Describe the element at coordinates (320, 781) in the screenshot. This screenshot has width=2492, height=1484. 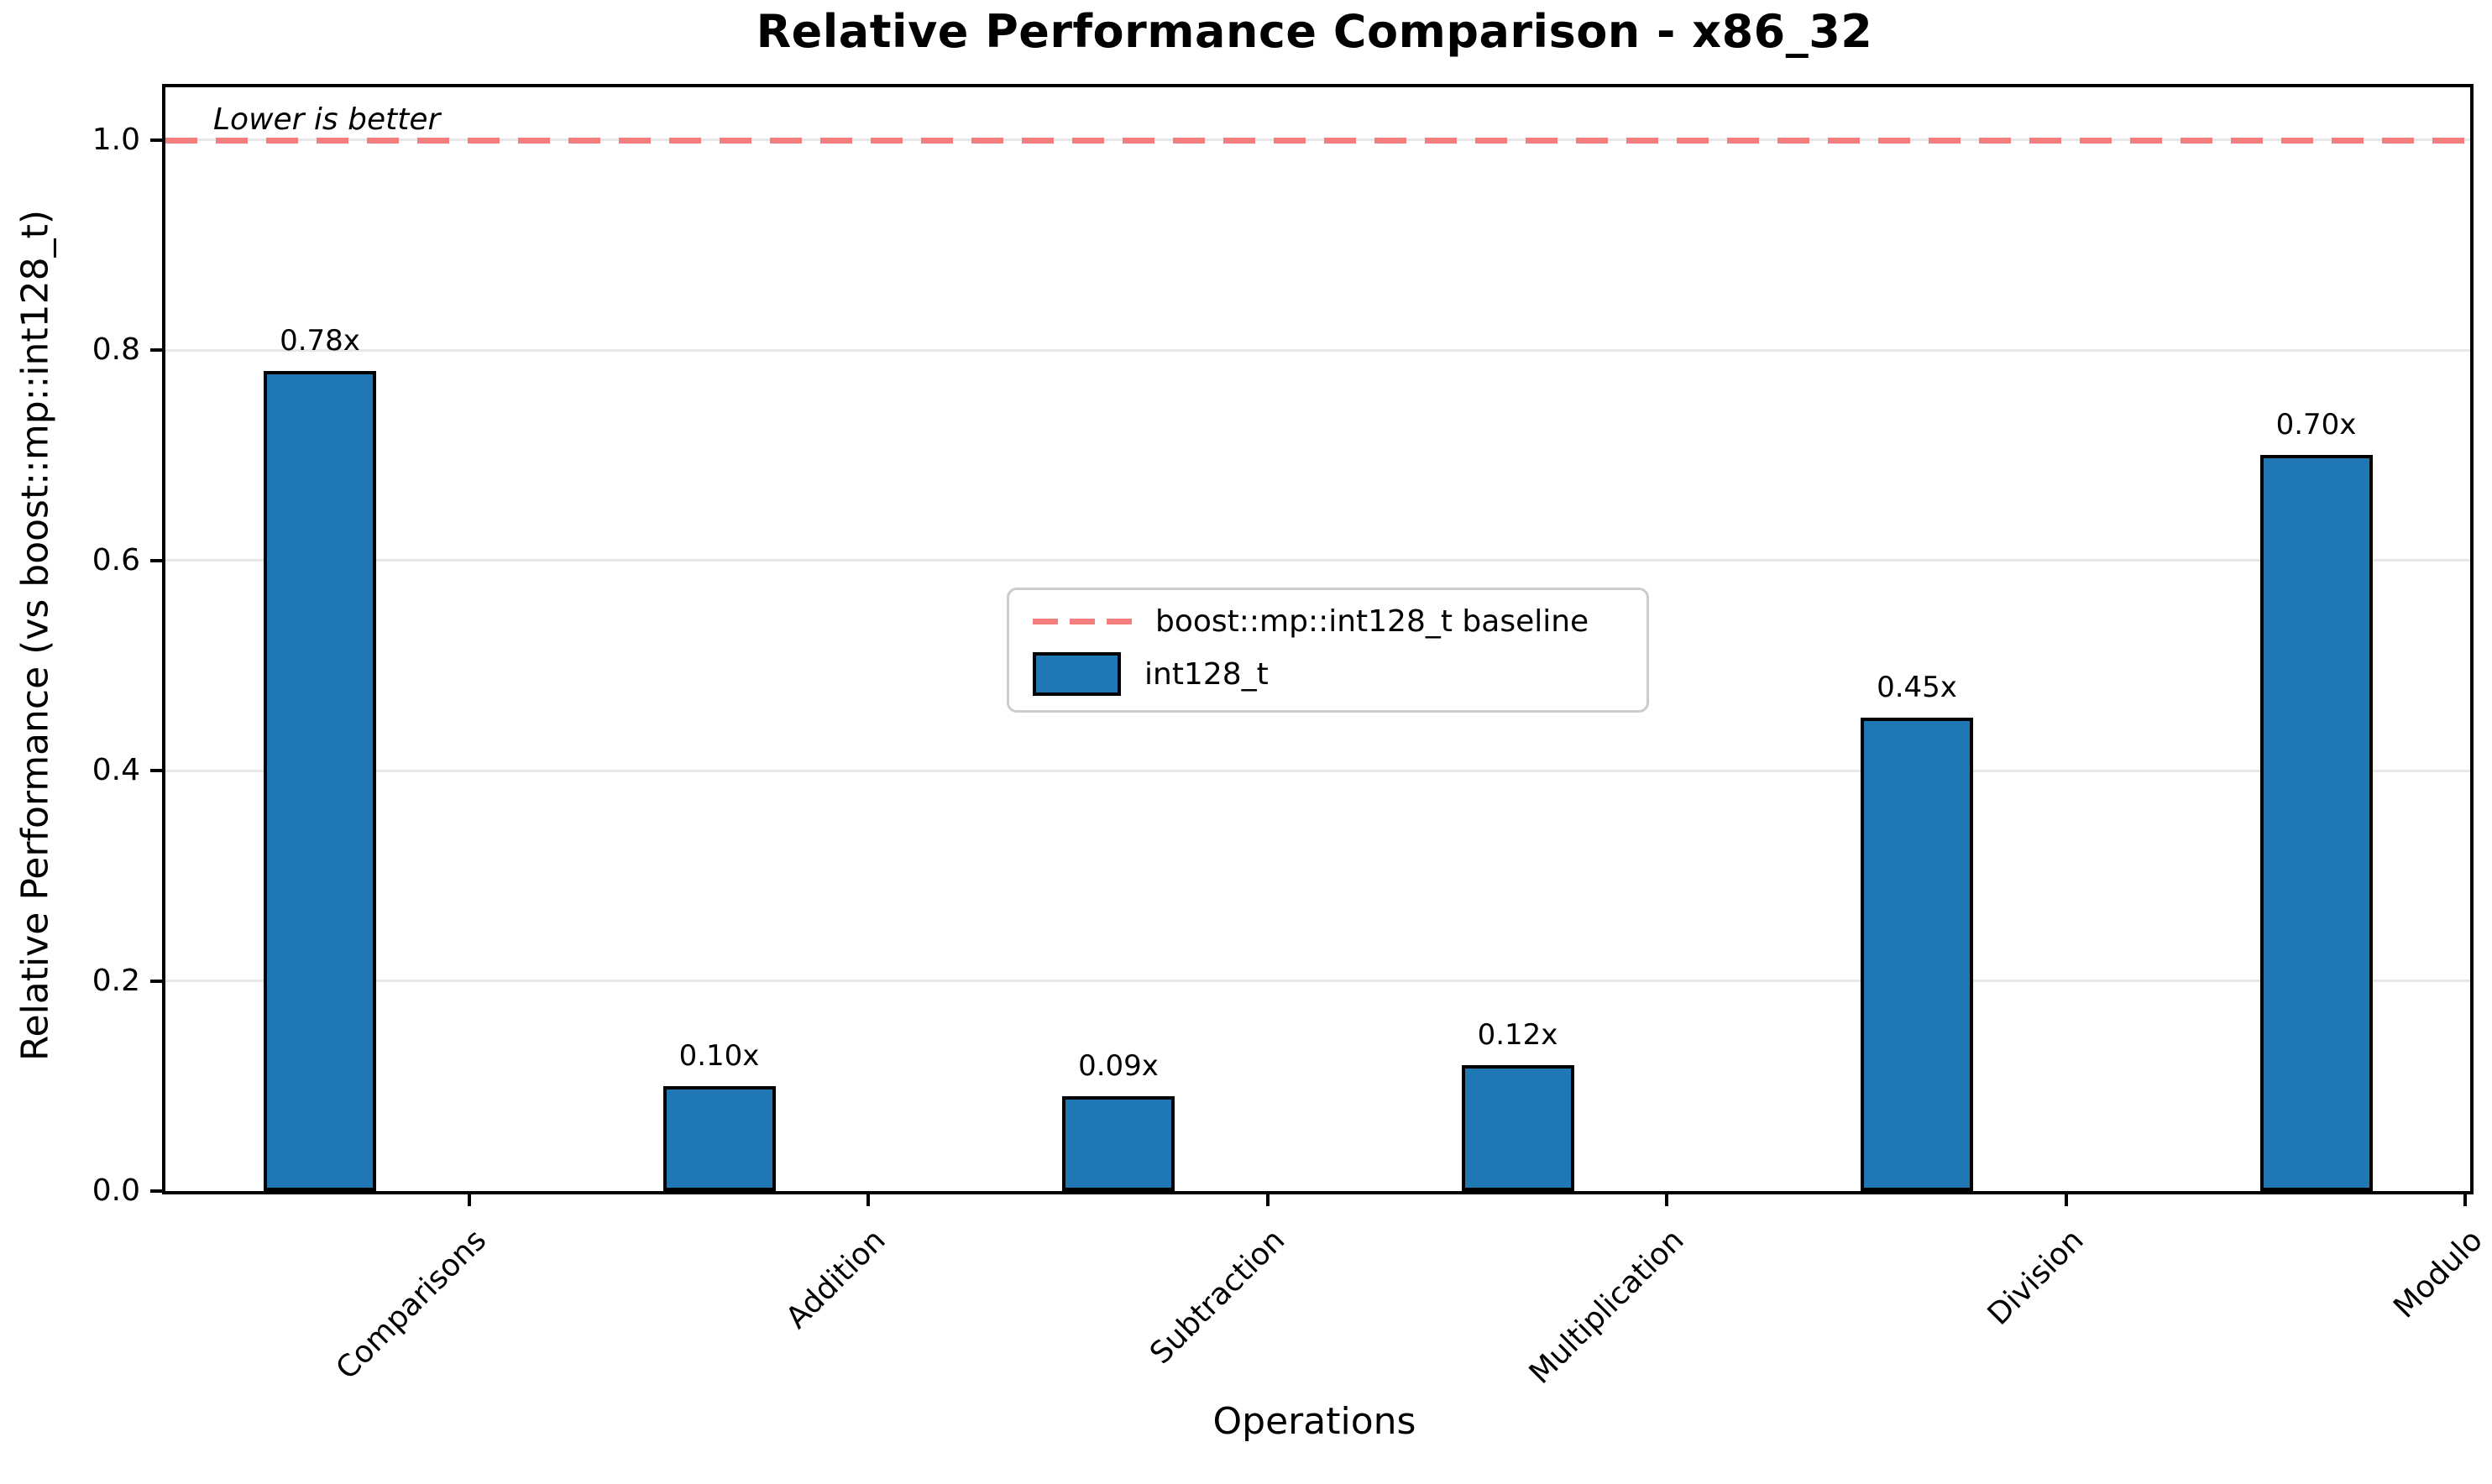
I see `bar-comparisons` at that location.